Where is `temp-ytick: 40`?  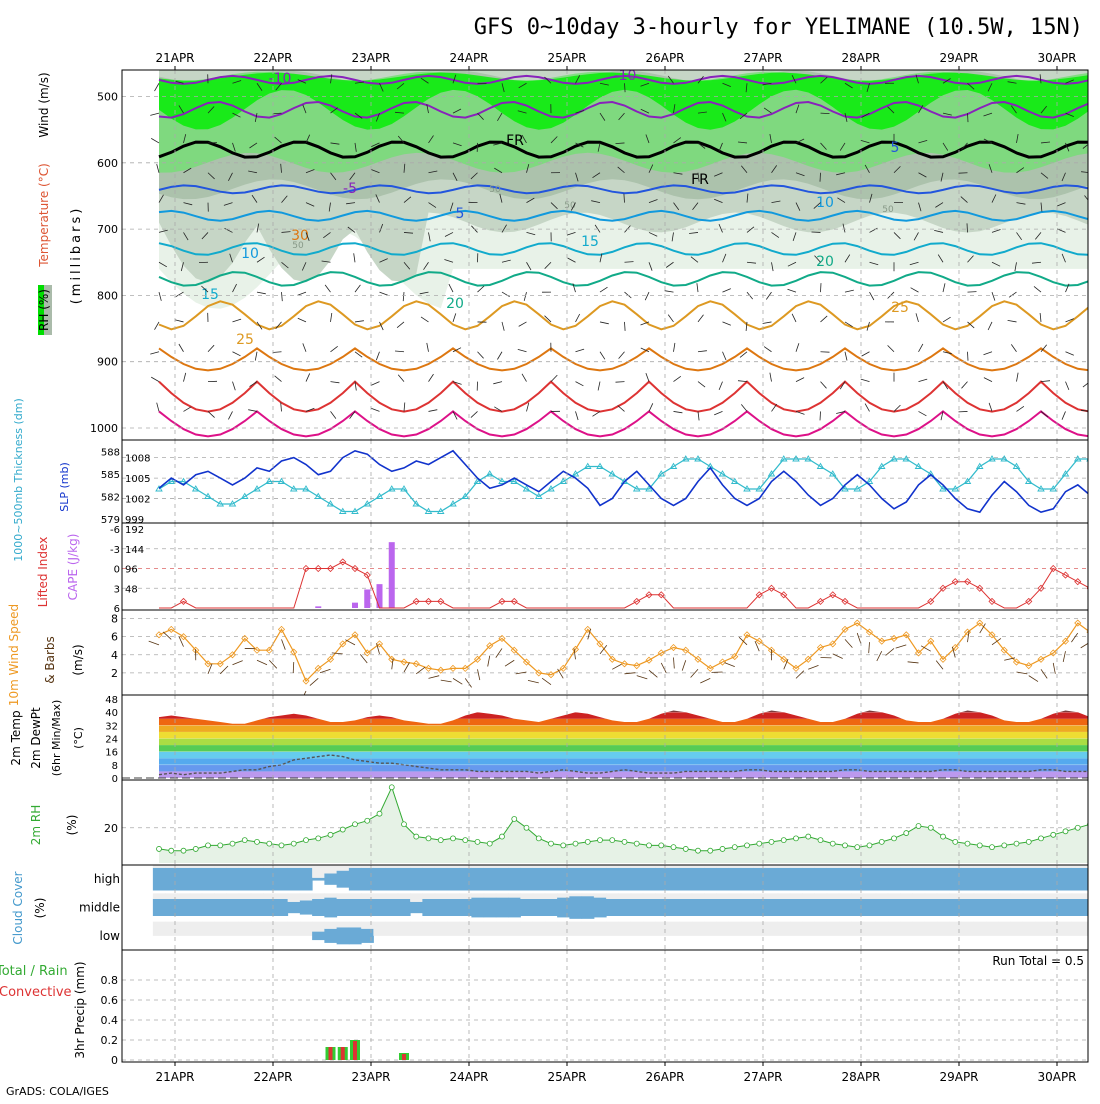
temp-ytick: 40 is located at coordinates (111, 713).